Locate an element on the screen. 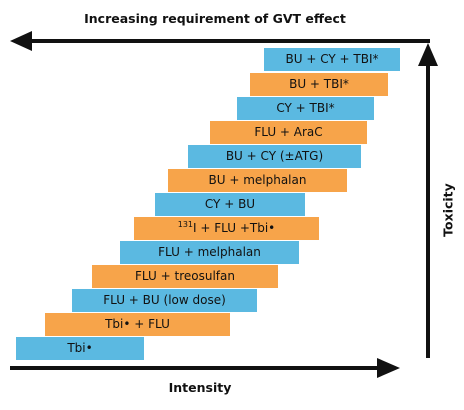 Image resolution: width=464 pixels, height=410 pixels. regimen-bar: FLU + BU (low dose) is located at coordinates (164, 300).